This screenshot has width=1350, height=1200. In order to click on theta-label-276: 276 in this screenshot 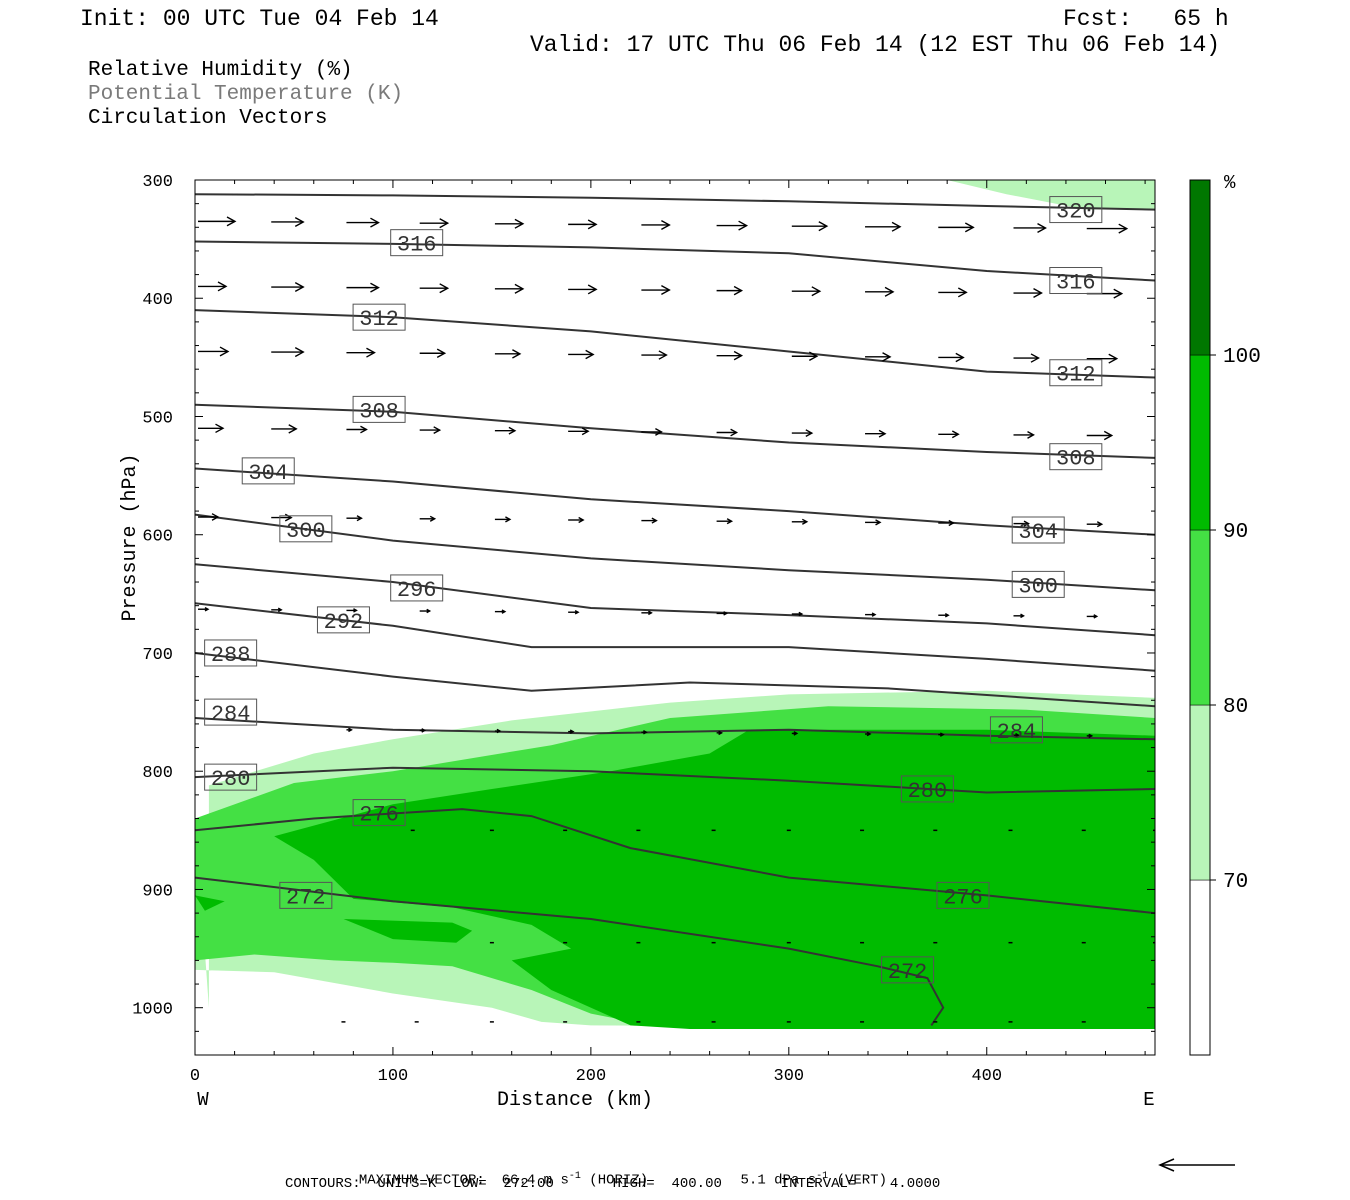, I will do `click(379, 815)`.